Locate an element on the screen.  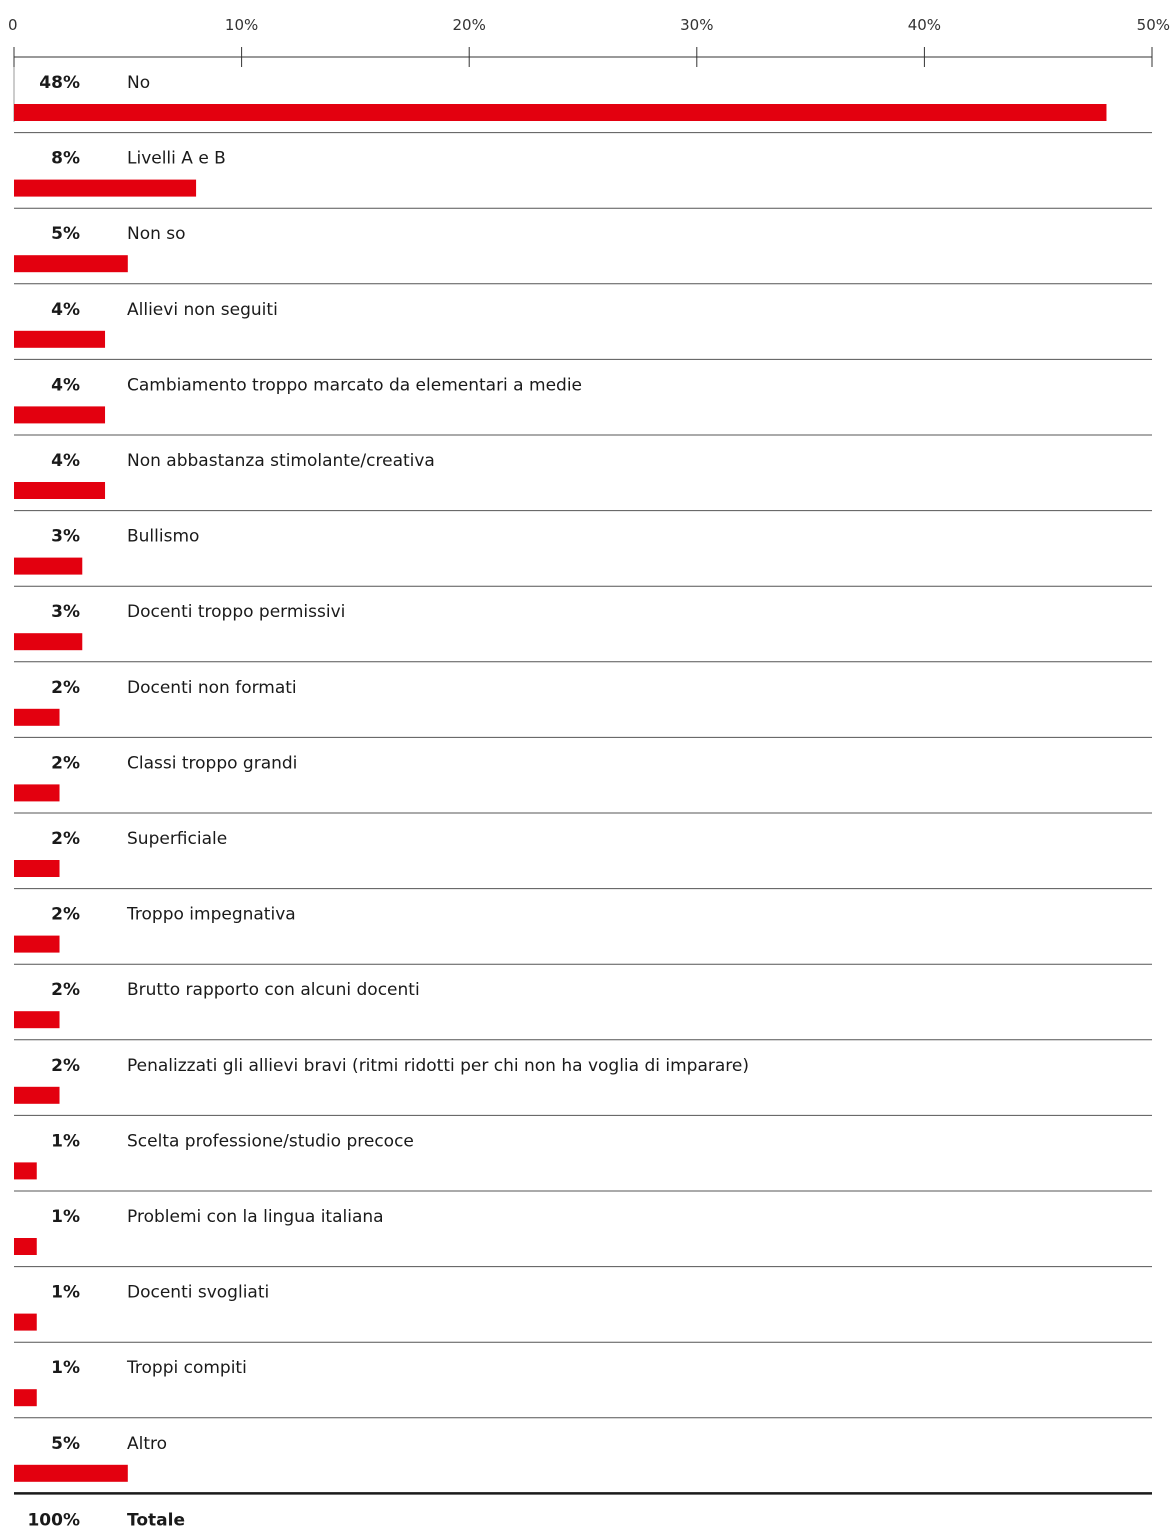
chart-row: 48% No is located at coordinates (560, 97).